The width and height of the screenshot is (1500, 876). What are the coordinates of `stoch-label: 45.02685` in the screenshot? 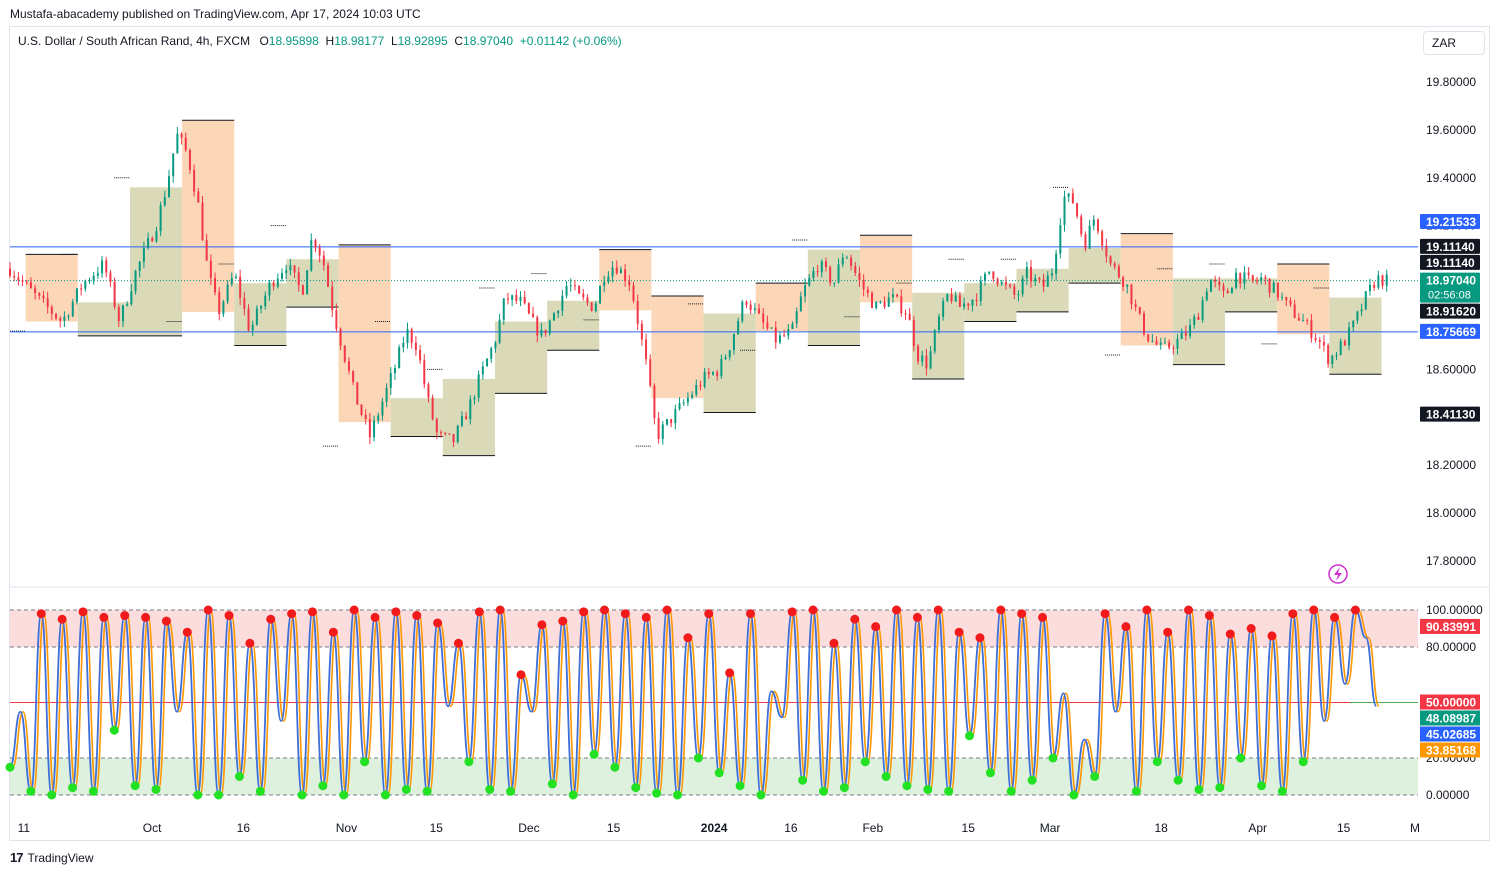 It's located at (1451, 735).